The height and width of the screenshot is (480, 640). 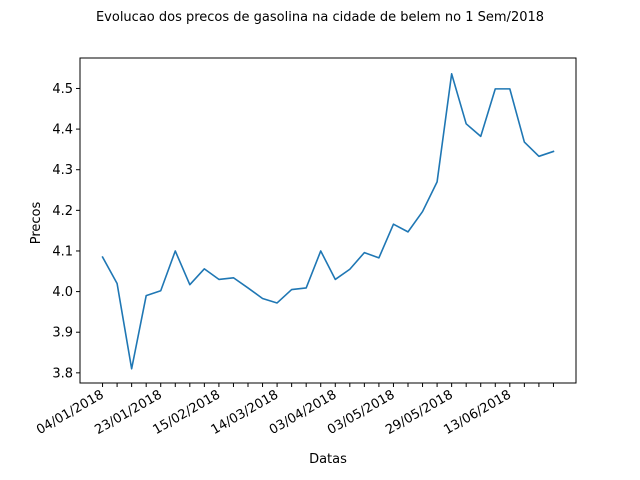 I want to click on y-tick-label: 3.9, so click(x=62, y=333).